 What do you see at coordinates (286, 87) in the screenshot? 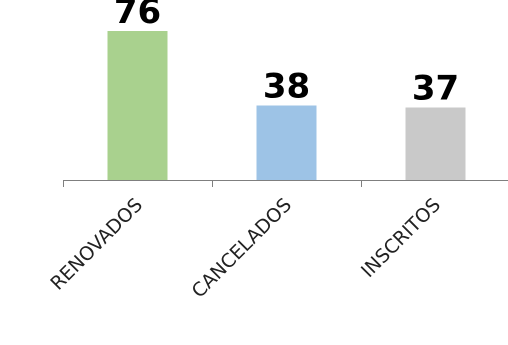
I see `data-label-cancelados: 38` at bounding box center [286, 87].